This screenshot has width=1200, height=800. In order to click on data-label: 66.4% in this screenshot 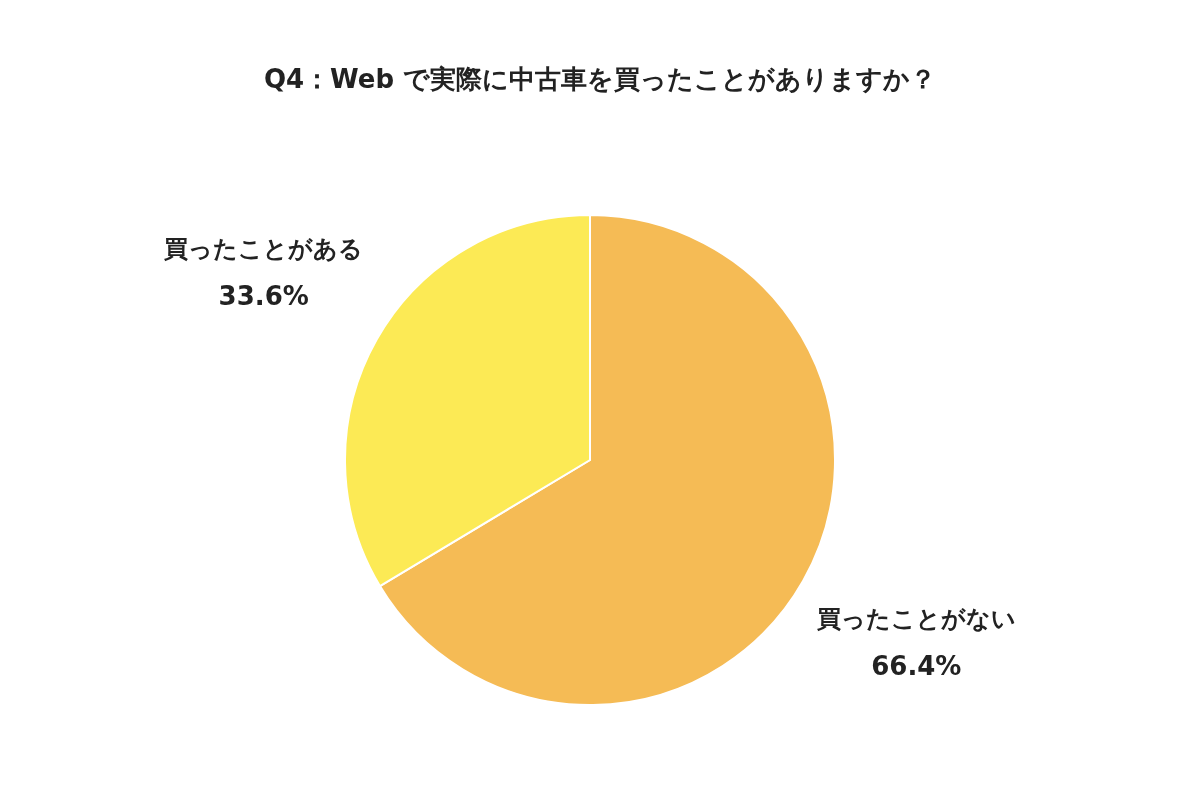, I will do `click(916, 665)`.